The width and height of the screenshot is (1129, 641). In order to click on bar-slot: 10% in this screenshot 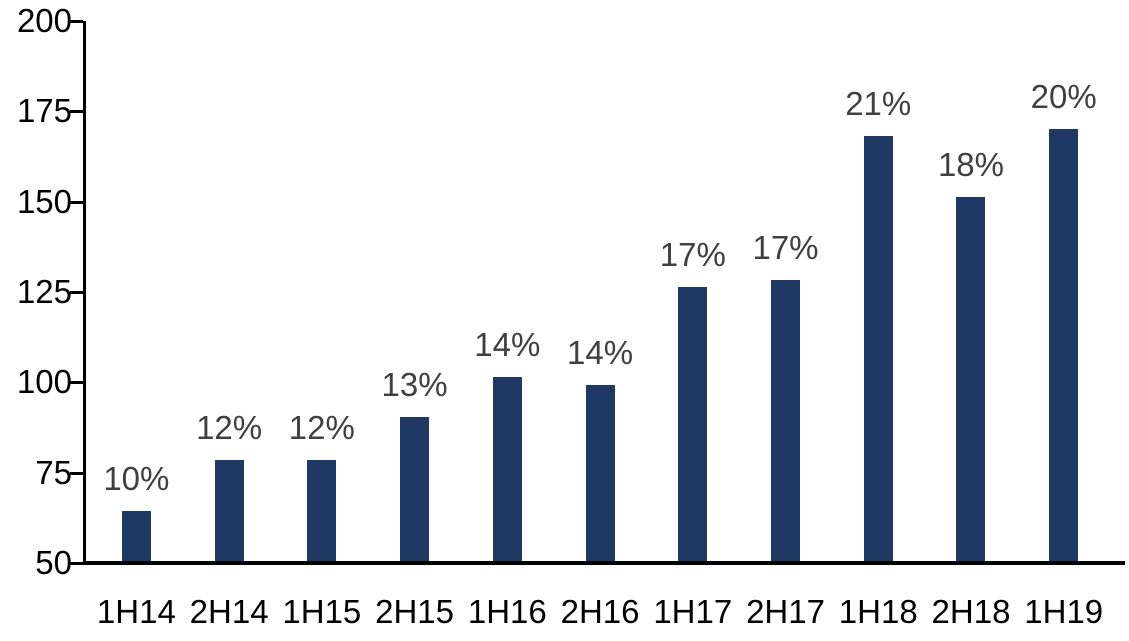, I will do `click(136, 291)`.